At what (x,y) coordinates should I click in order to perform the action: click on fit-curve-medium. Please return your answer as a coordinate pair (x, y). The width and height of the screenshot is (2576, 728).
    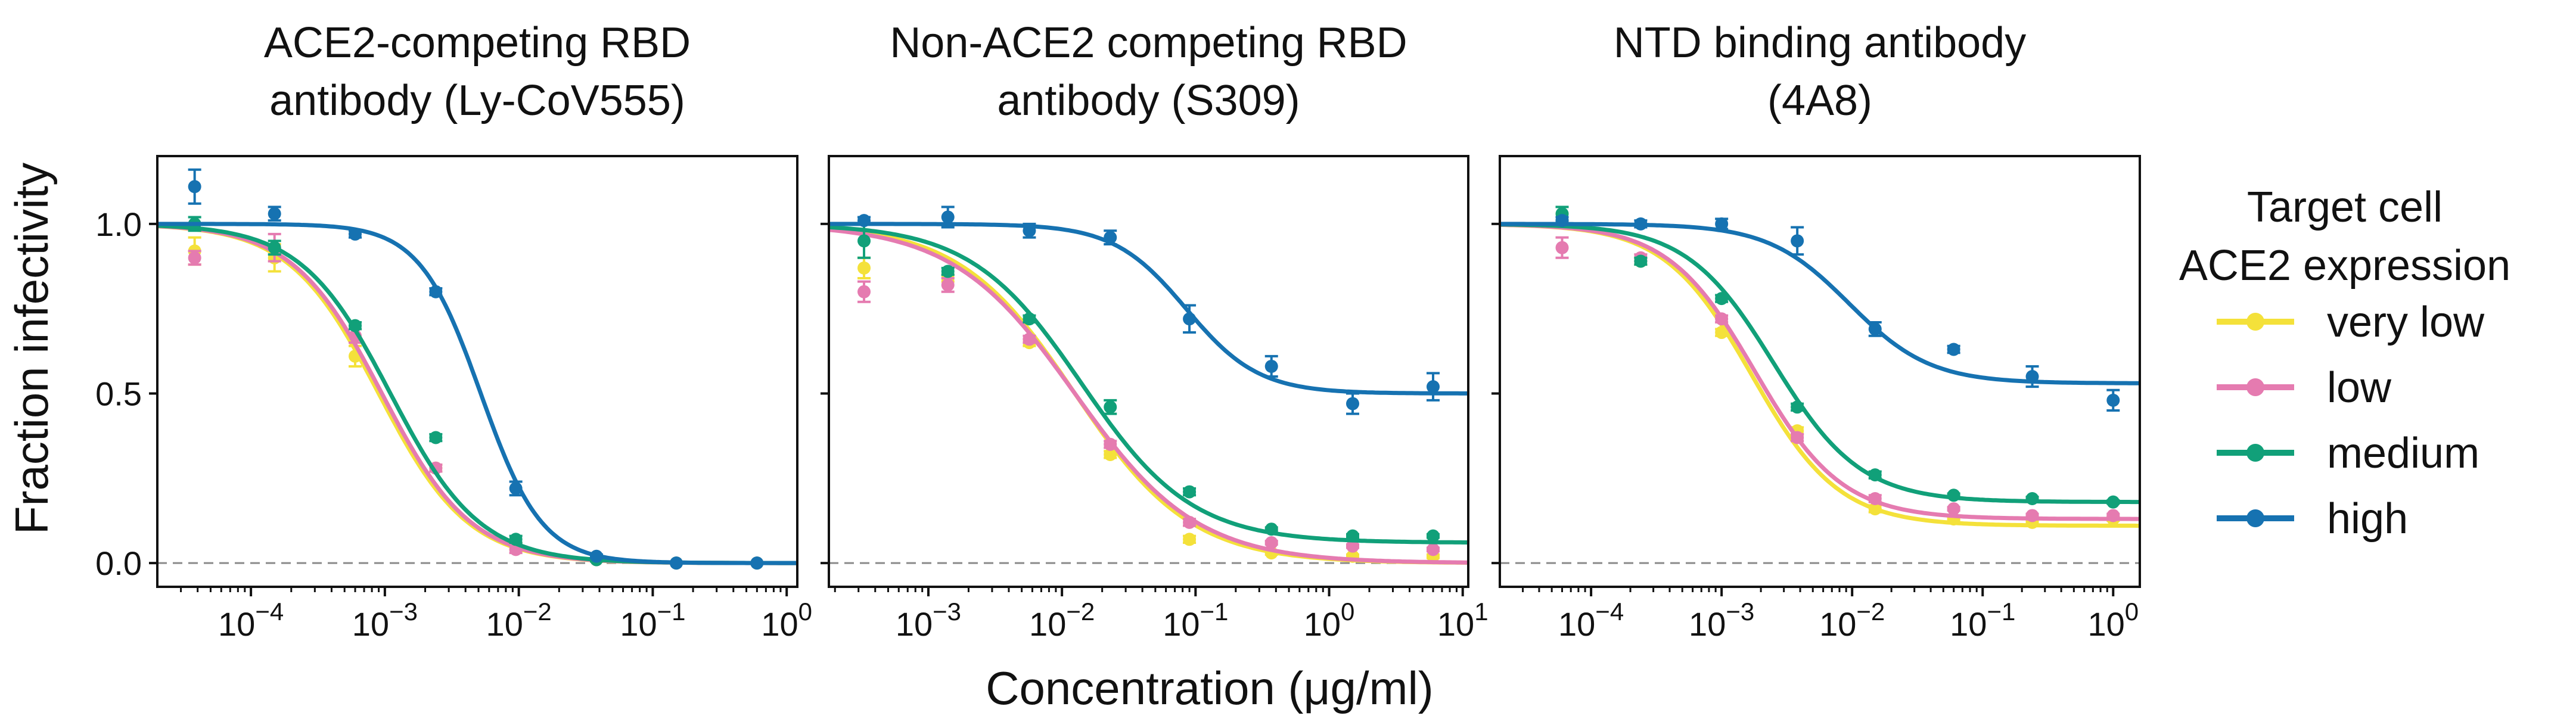
    Looking at the image, I should click on (477, 394).